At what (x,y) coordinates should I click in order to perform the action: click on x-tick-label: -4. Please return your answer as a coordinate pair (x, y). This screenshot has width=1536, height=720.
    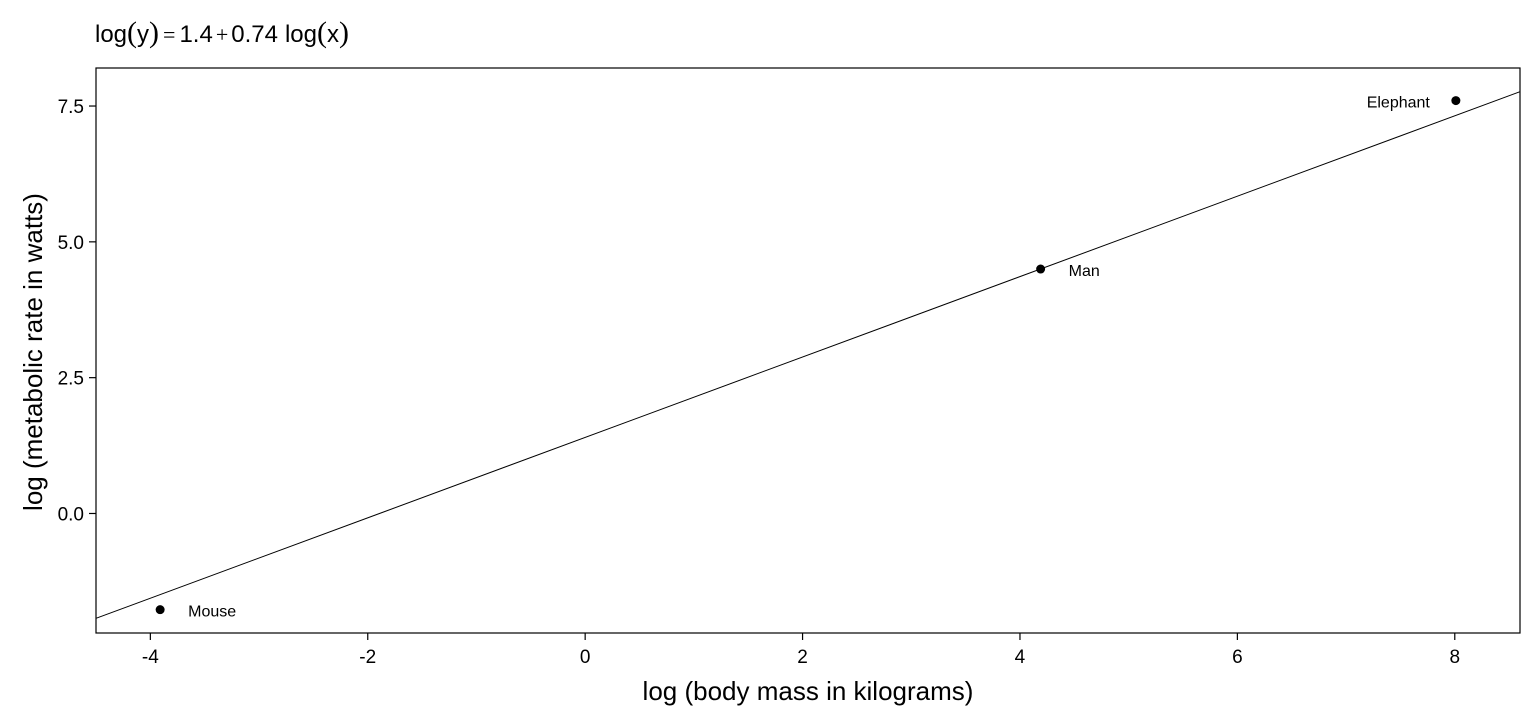
    Looking at the image, I should click on (150, 657).